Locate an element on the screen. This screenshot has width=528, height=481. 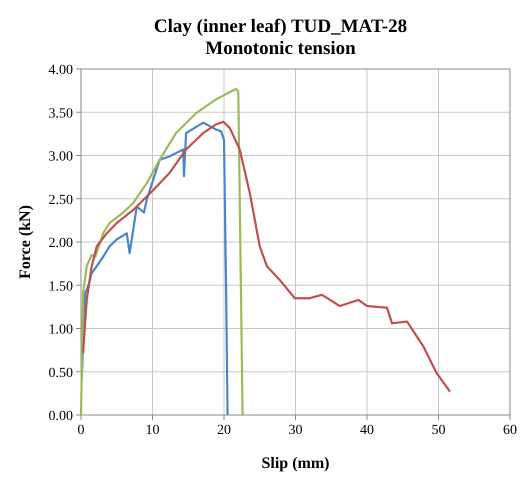
y-tick-label: 2.50 is located at coordinates (60, 200).